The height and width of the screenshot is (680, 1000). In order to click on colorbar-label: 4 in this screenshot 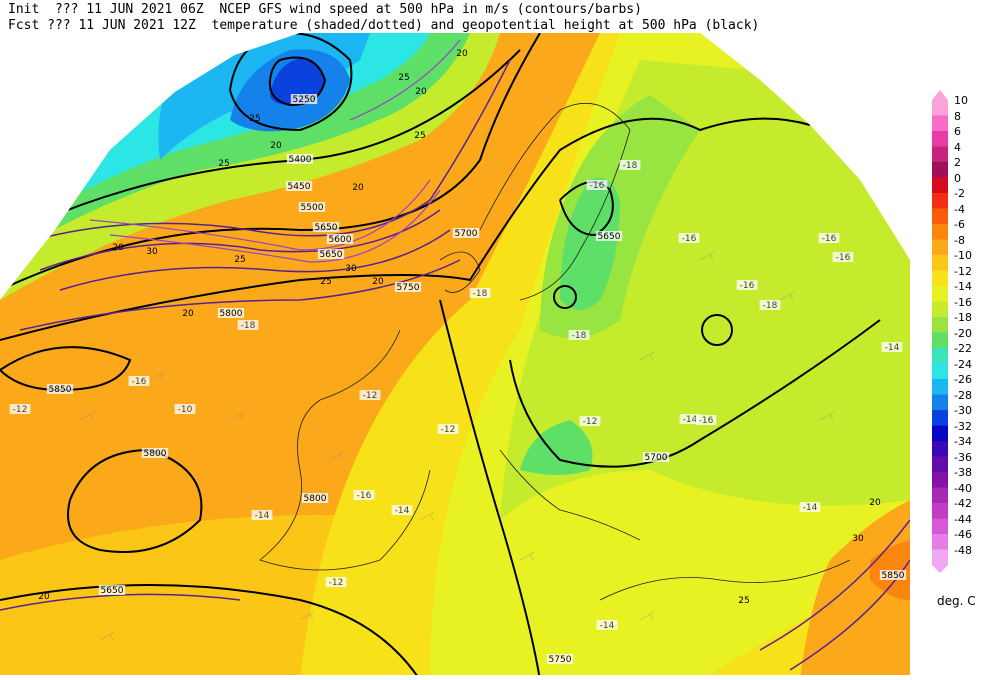, I will do `click(957, 147)`.